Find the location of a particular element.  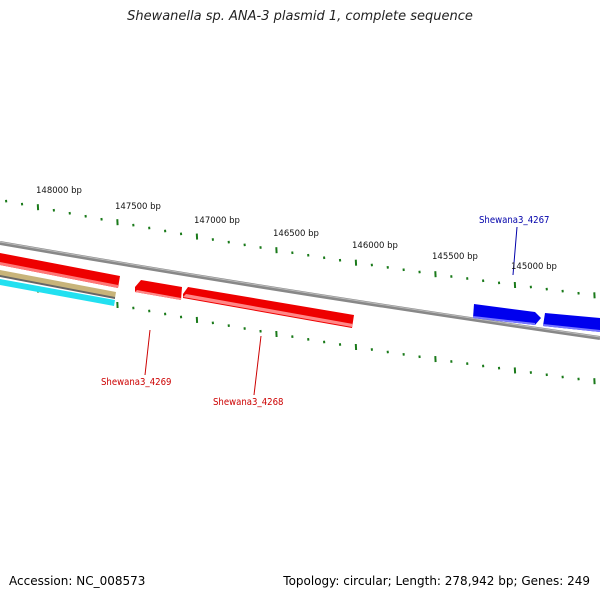

track-red-left is located at coordinates (60, 270).